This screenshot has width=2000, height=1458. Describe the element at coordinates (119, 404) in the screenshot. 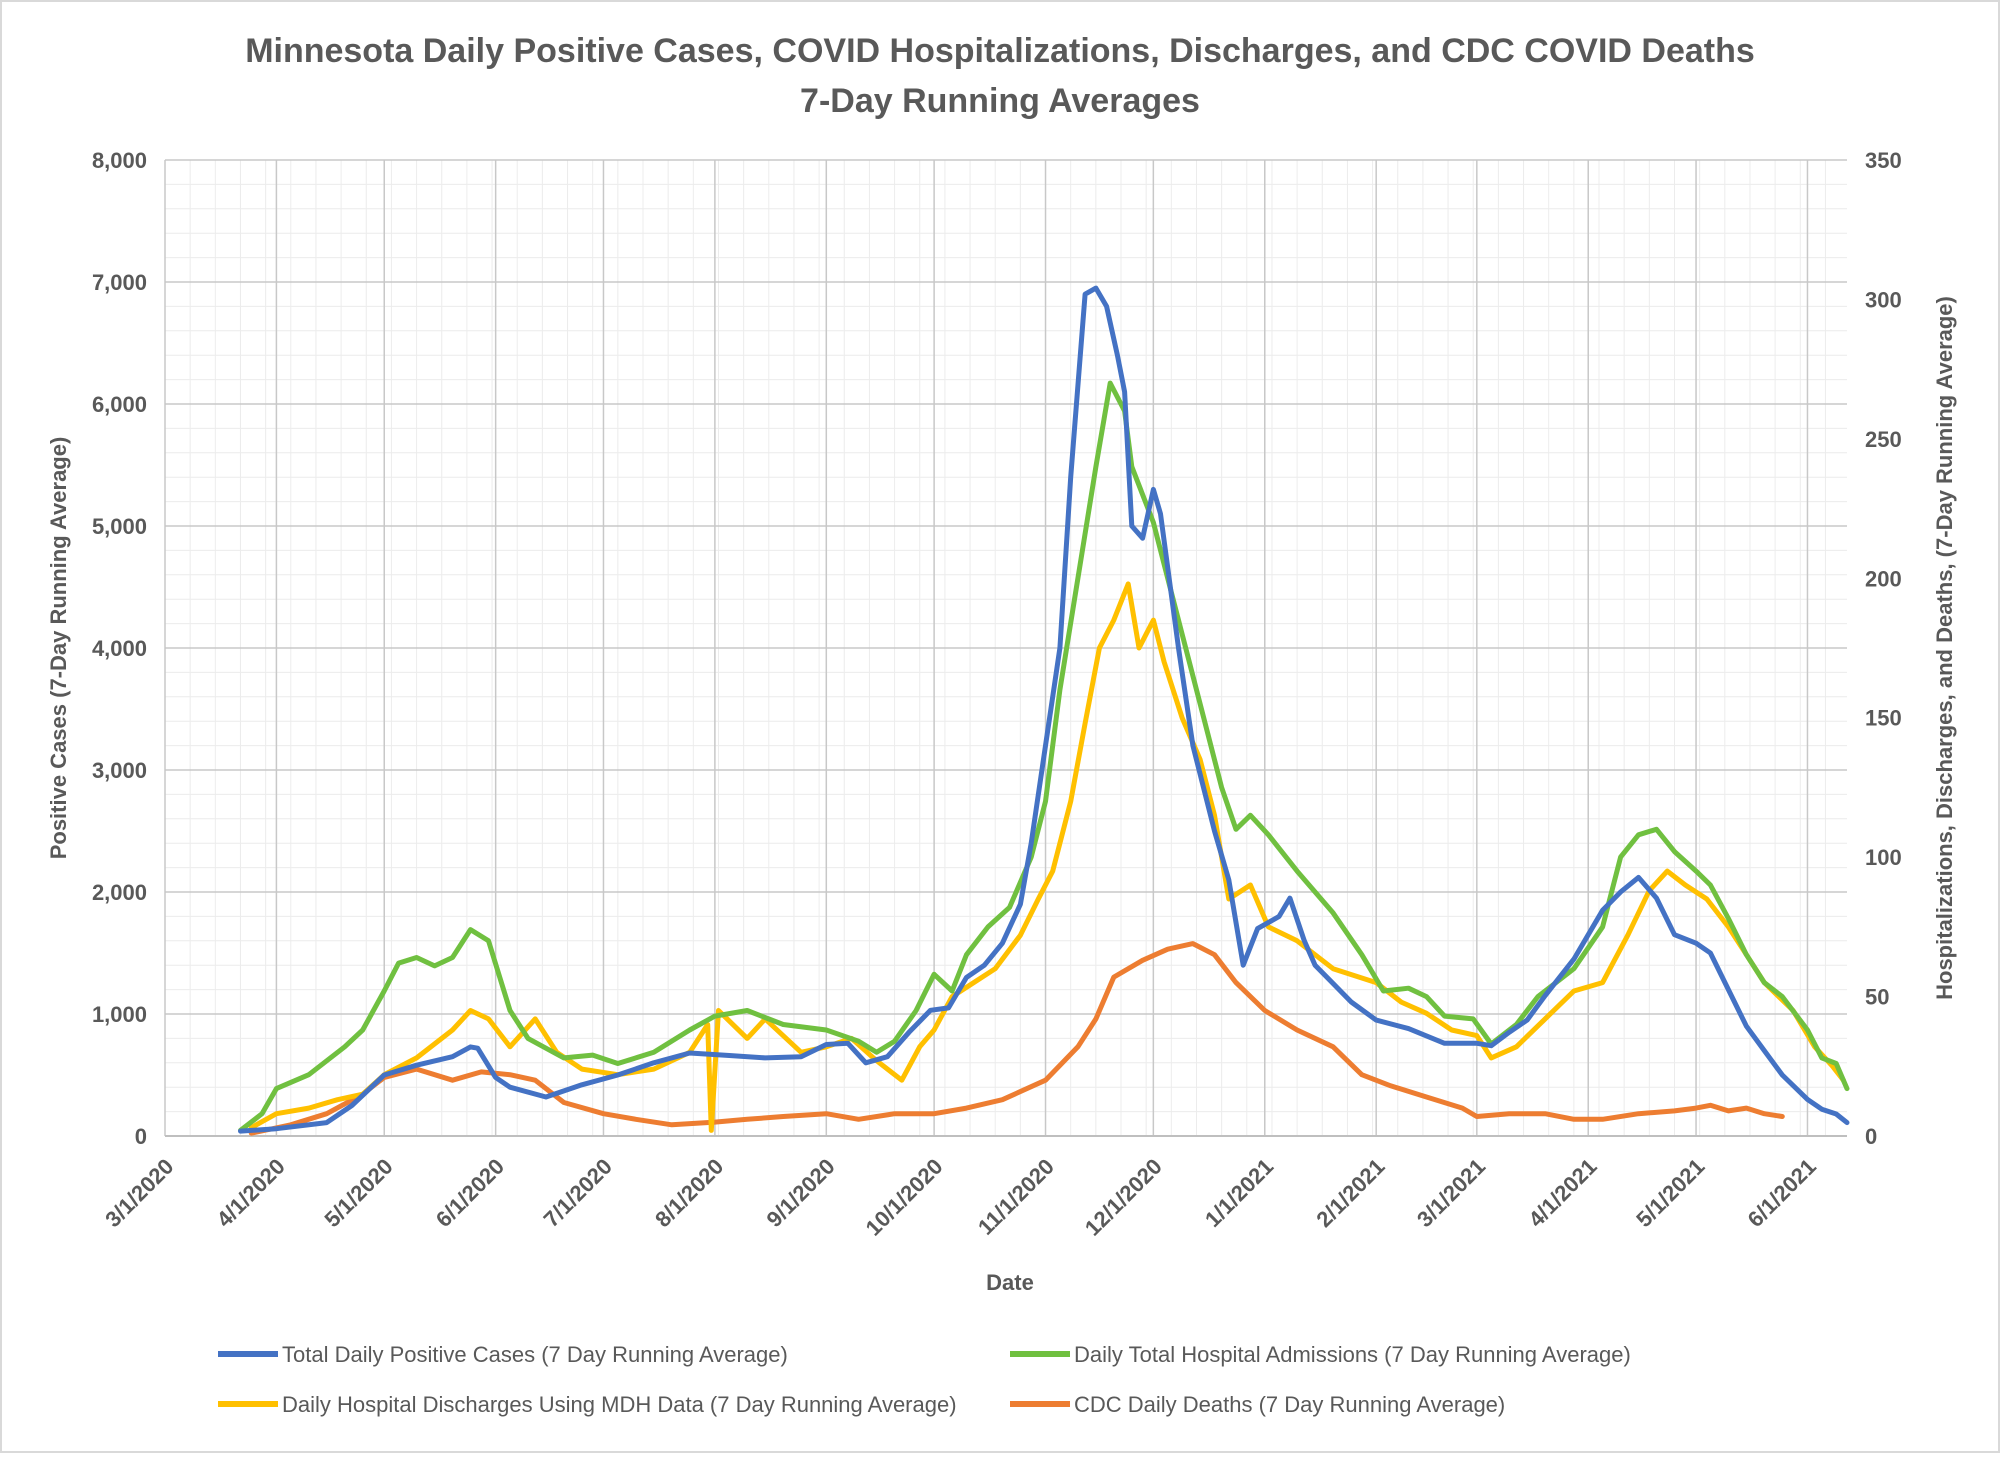

I see `left-tick-label: 6,000` at that location.